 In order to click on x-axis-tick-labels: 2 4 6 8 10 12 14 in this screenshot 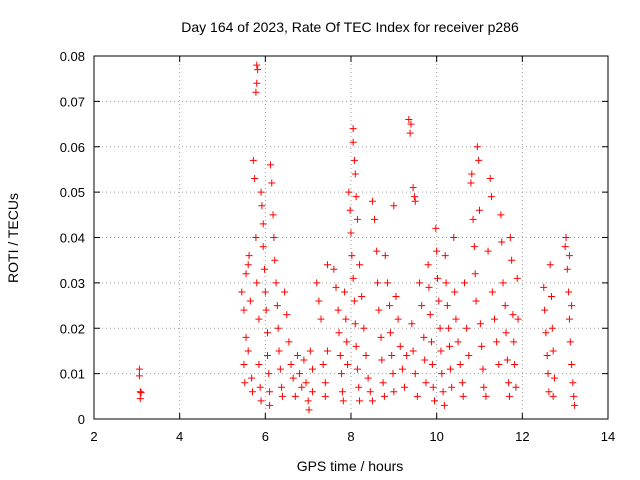, I will do `click(352, 436)`.